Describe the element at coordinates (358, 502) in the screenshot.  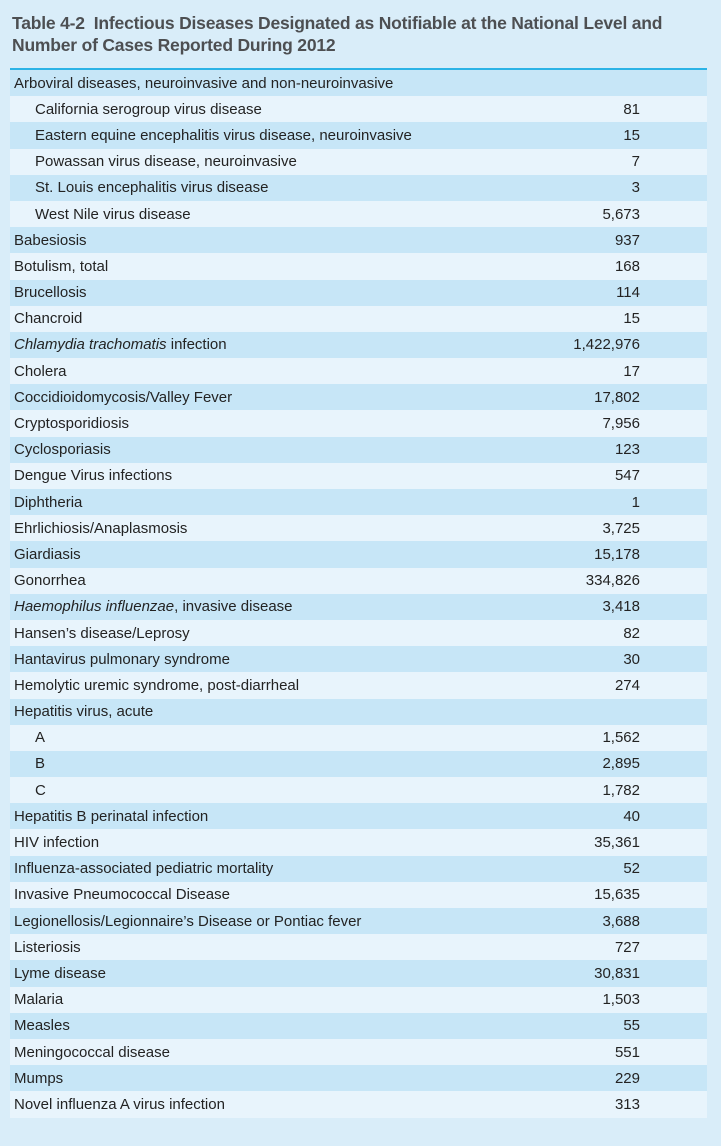
I see `table-row: Diphtheria 1` at that location.